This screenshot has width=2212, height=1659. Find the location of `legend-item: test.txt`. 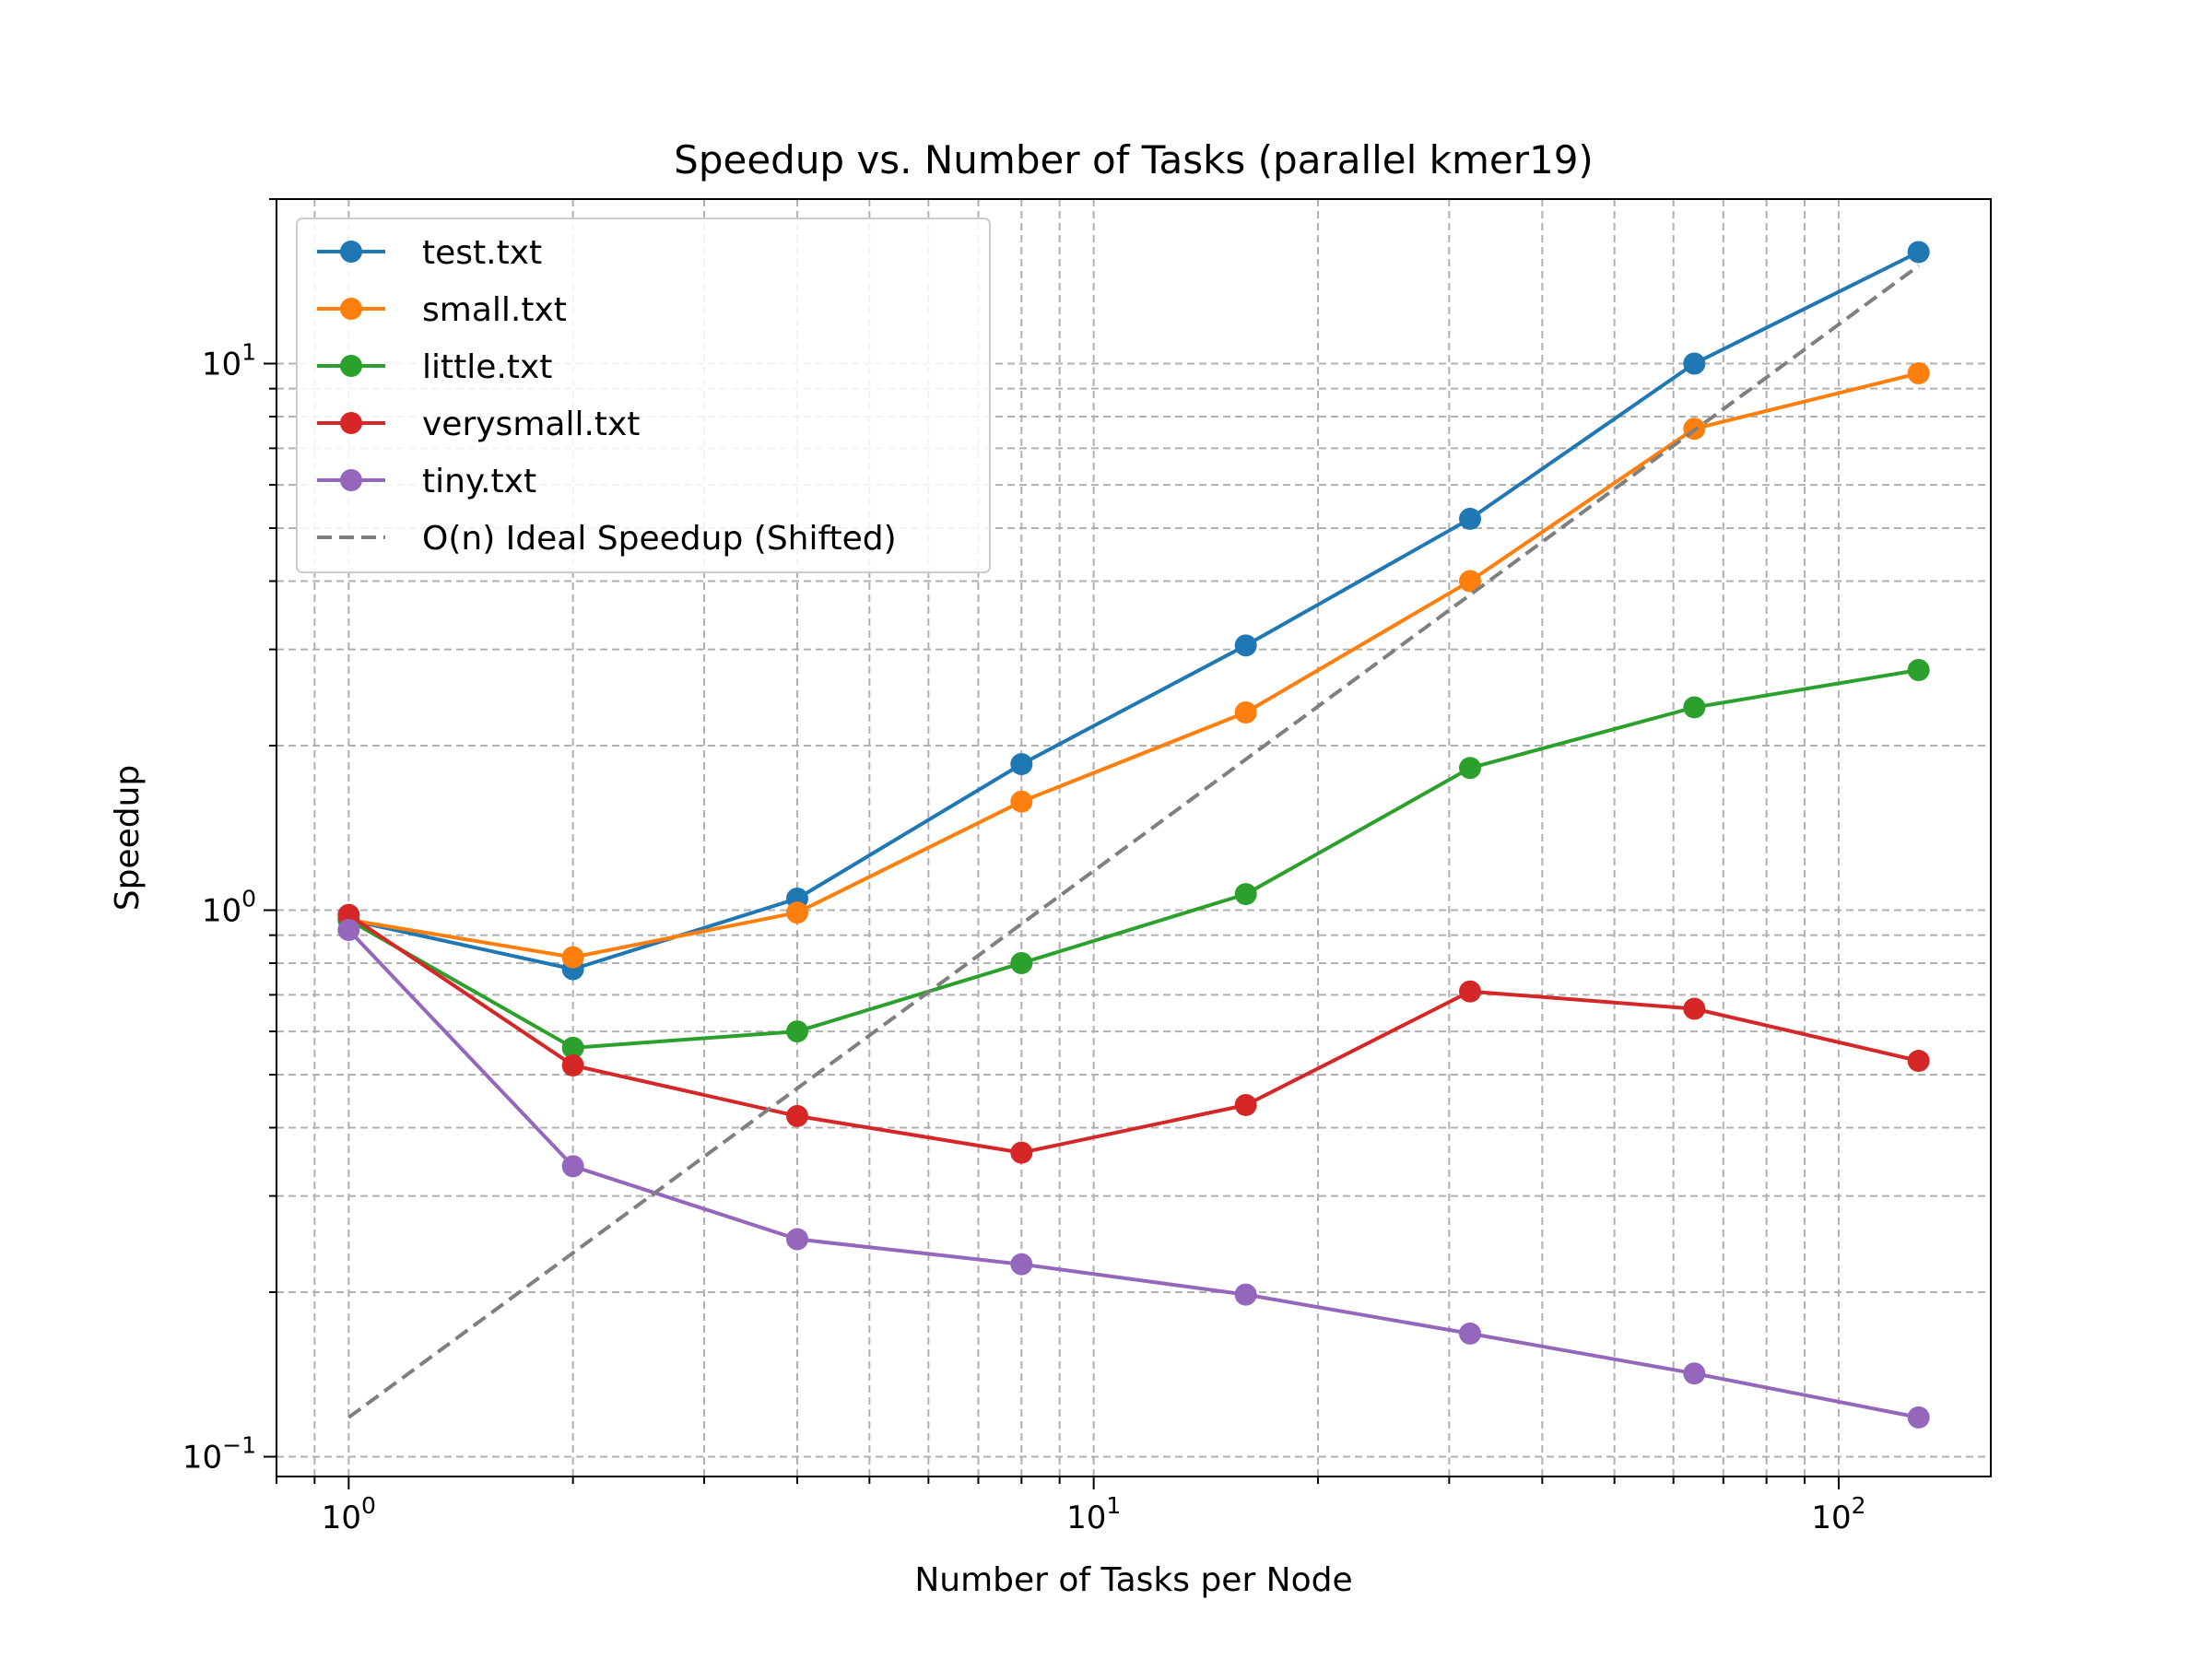

legend-item: test.txt is located at coordinates (429, 253).